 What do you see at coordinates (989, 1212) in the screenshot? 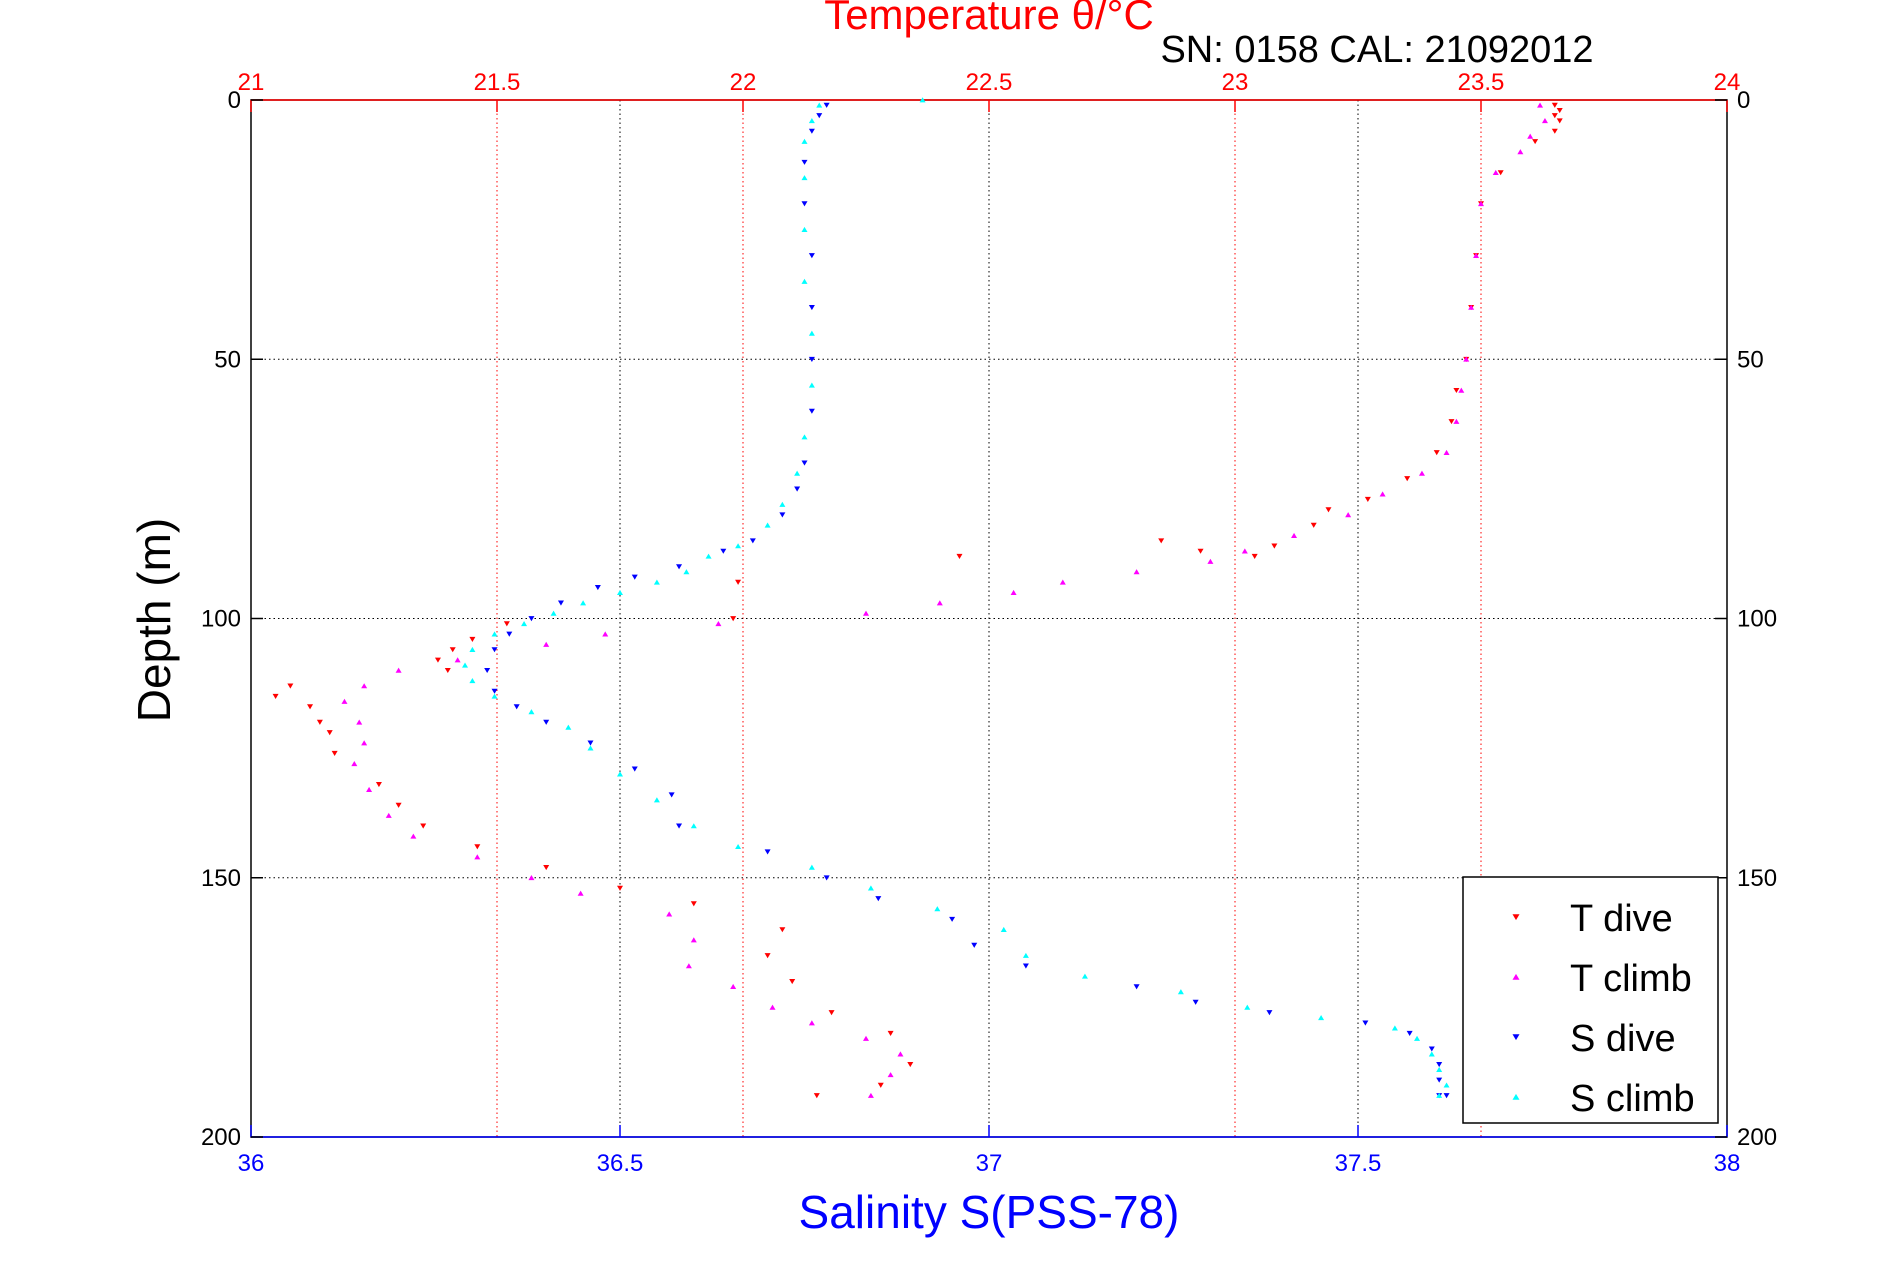
I see `x-axis-label: Salinity S(PSS-78)` at bounding box center [989, 1212].